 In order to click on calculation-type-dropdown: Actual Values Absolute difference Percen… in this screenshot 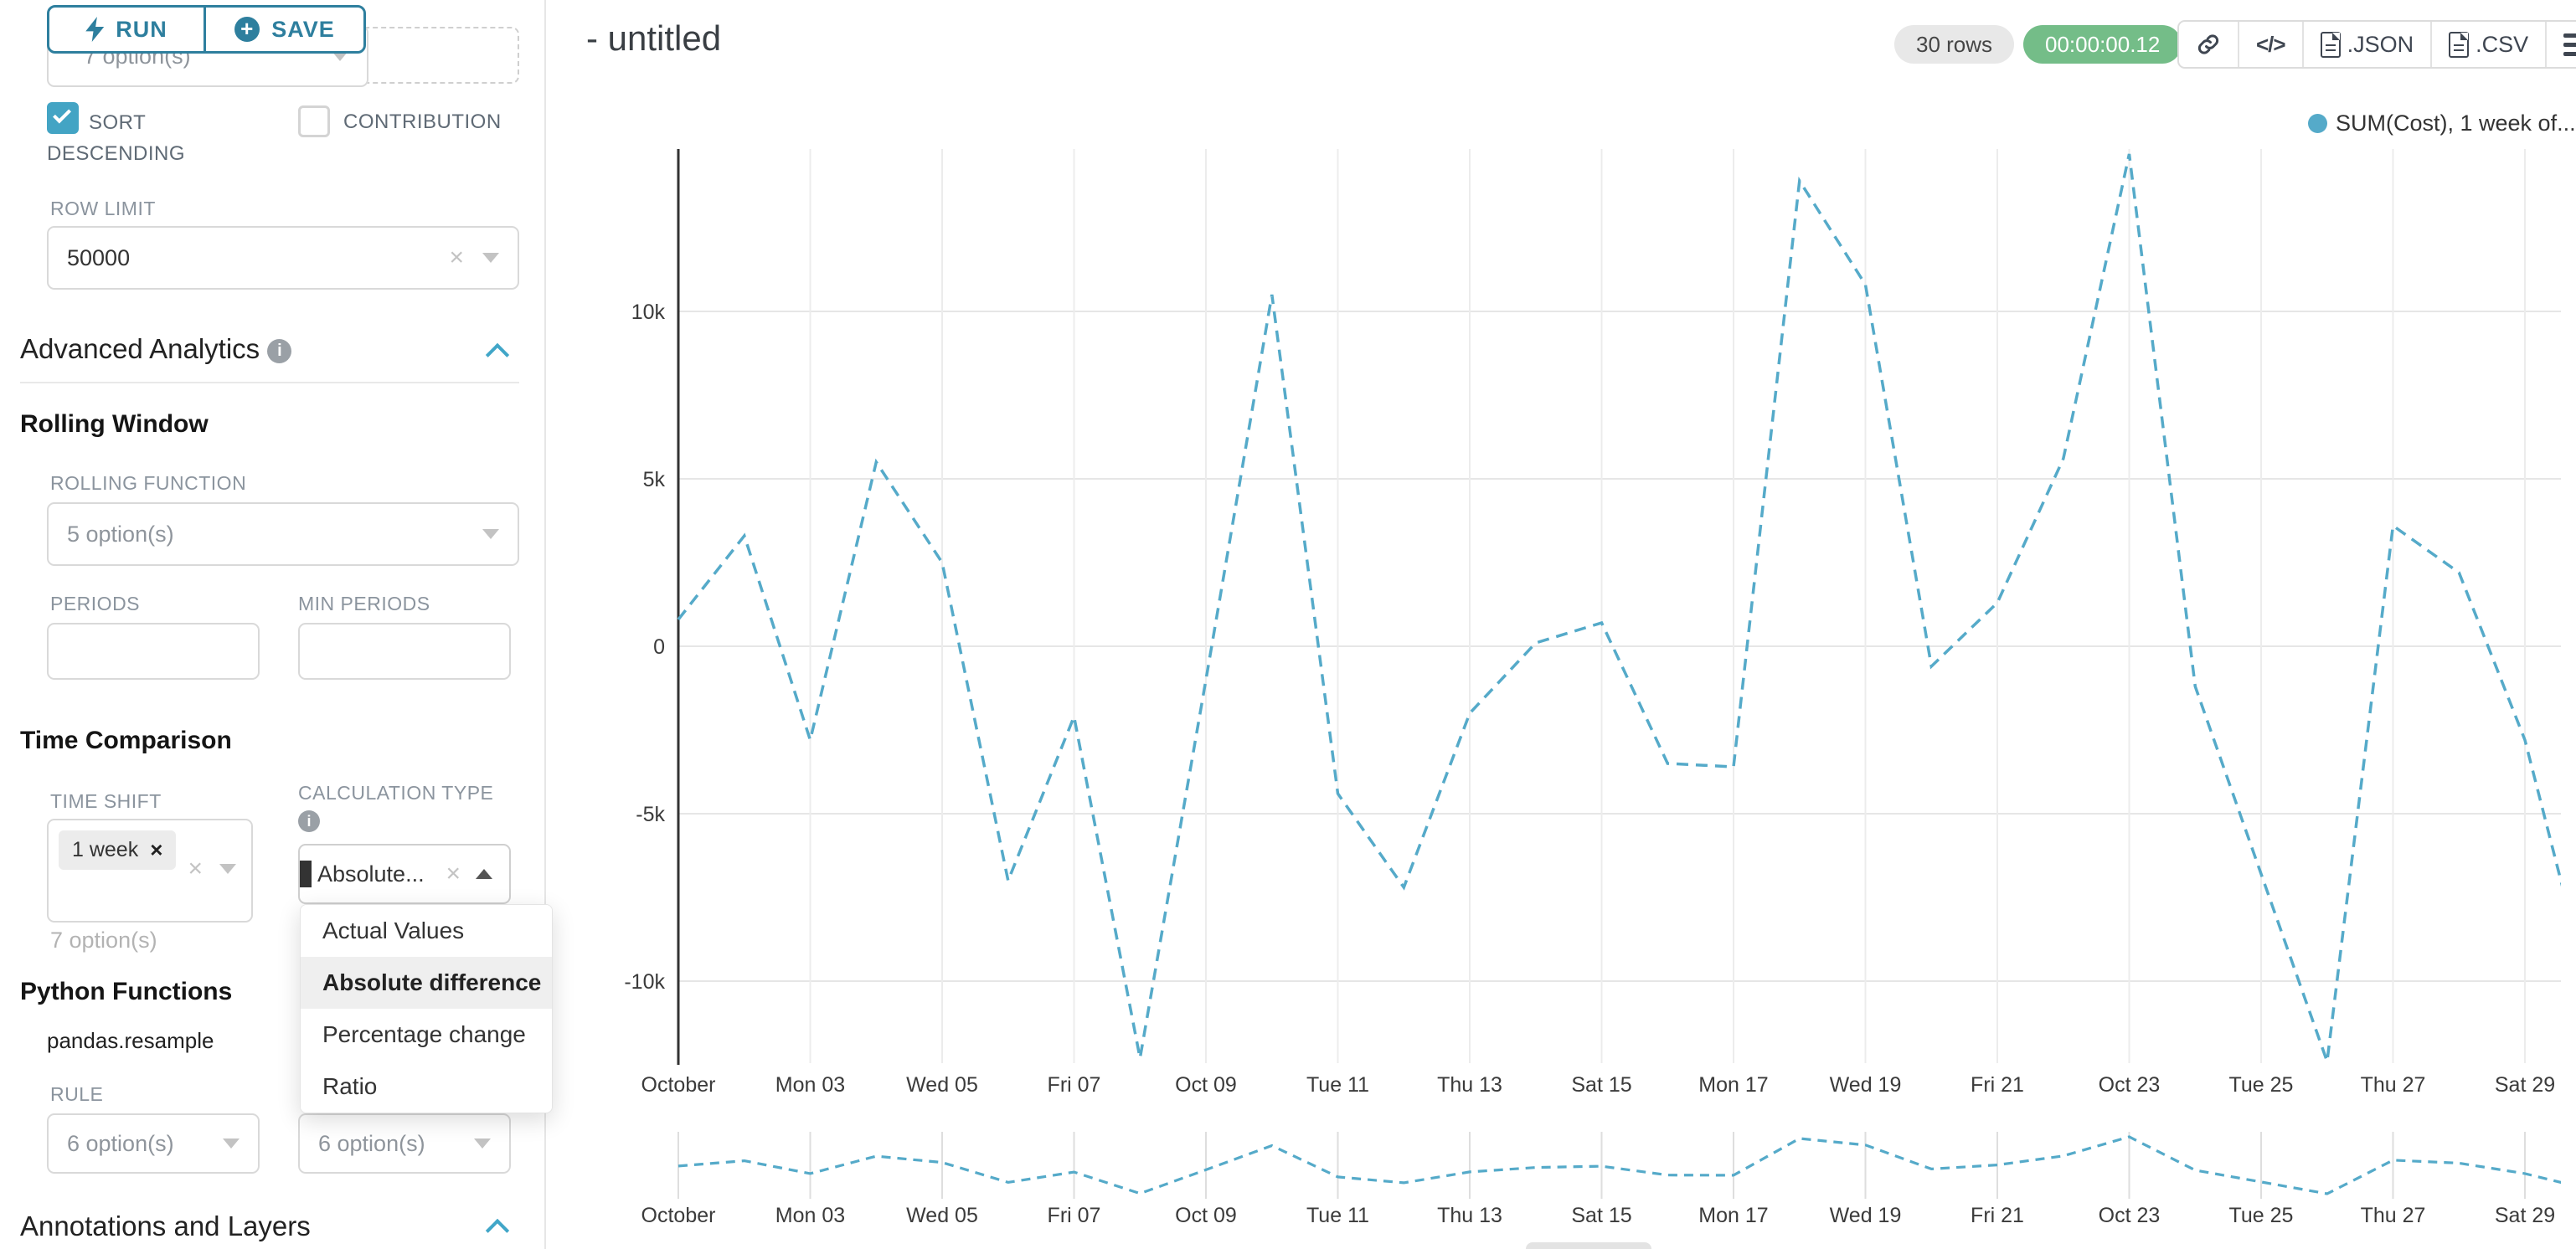, I will do `click(426, 1008)`.